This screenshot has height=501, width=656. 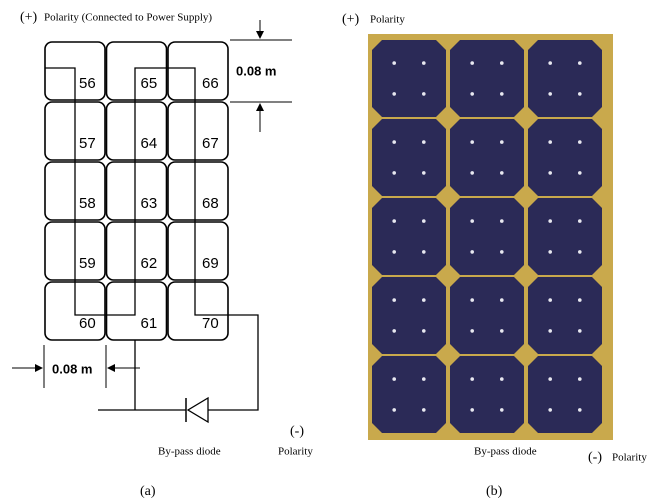 I want to click on cell-number: 60, so click(x=87, y=323).